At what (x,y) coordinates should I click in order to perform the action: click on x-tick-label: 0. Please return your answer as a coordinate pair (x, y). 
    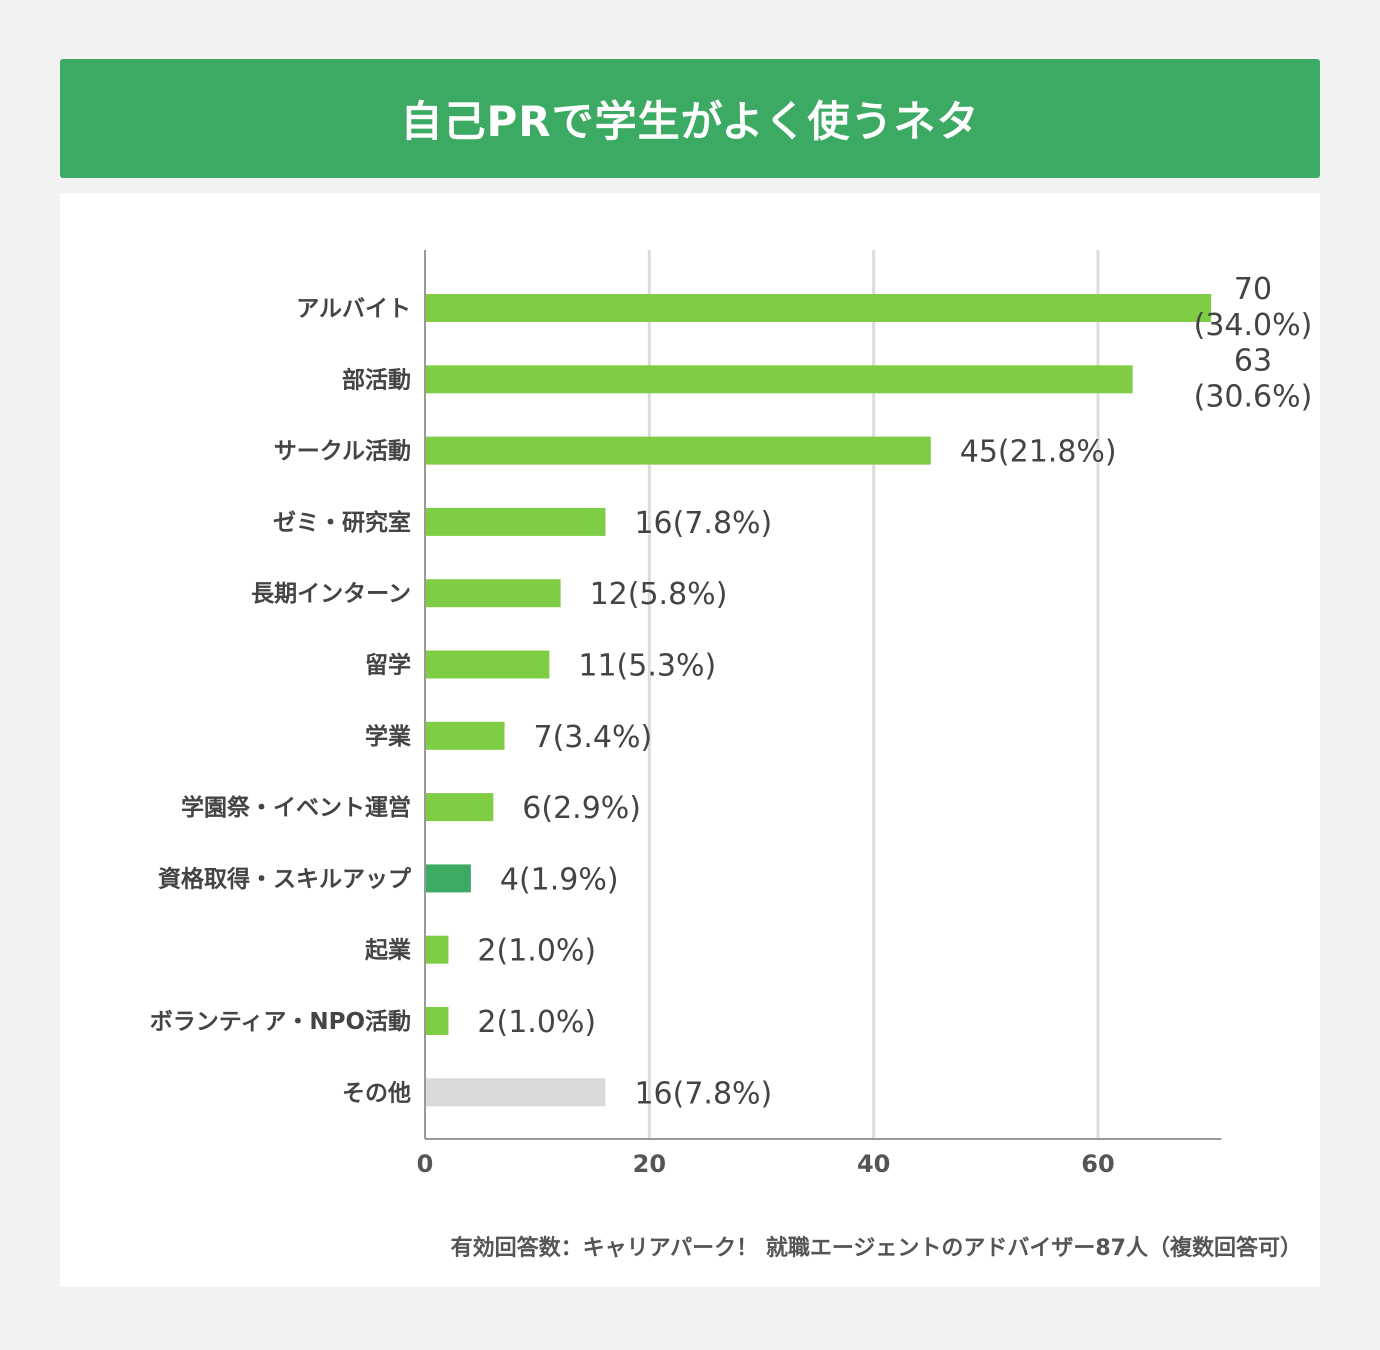
    Looking at the image, I should click on (425, 1164).